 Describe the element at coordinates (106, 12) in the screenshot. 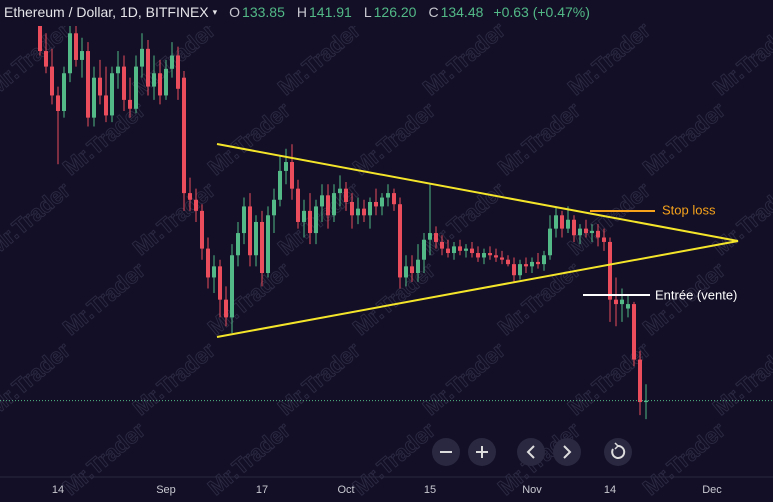

I see `header-title: Ethereum / Dollar, 1D, BITFINEX` at that location.